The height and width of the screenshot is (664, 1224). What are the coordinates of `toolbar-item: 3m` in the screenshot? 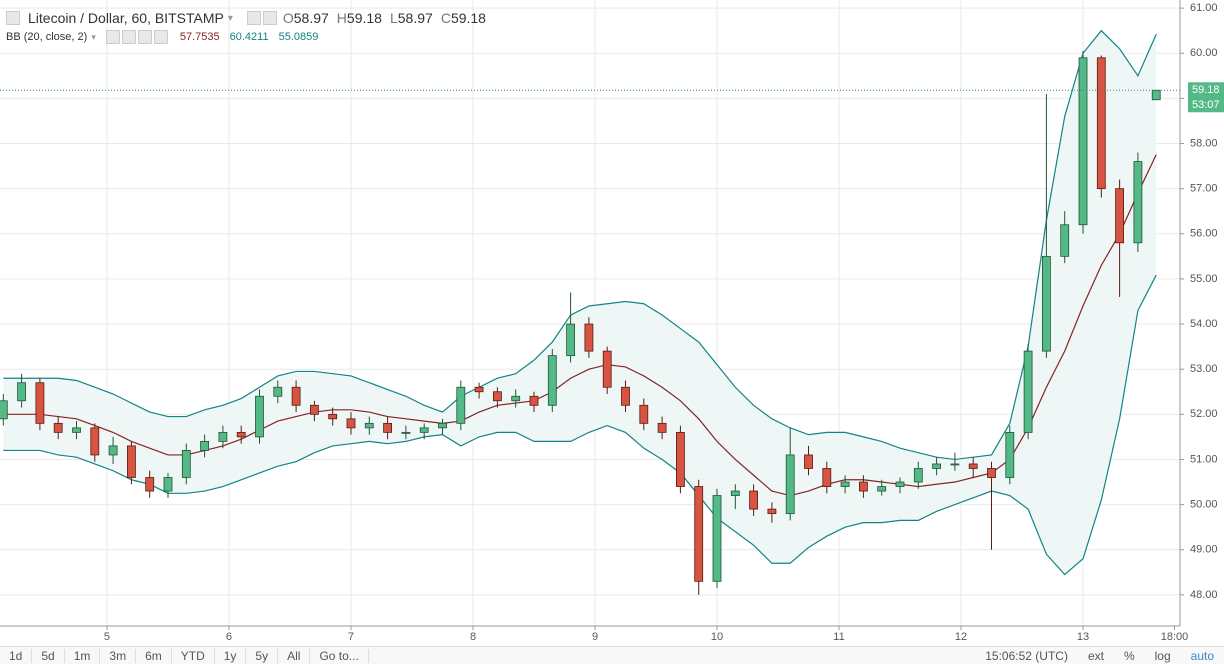 It's located at (118, 656).